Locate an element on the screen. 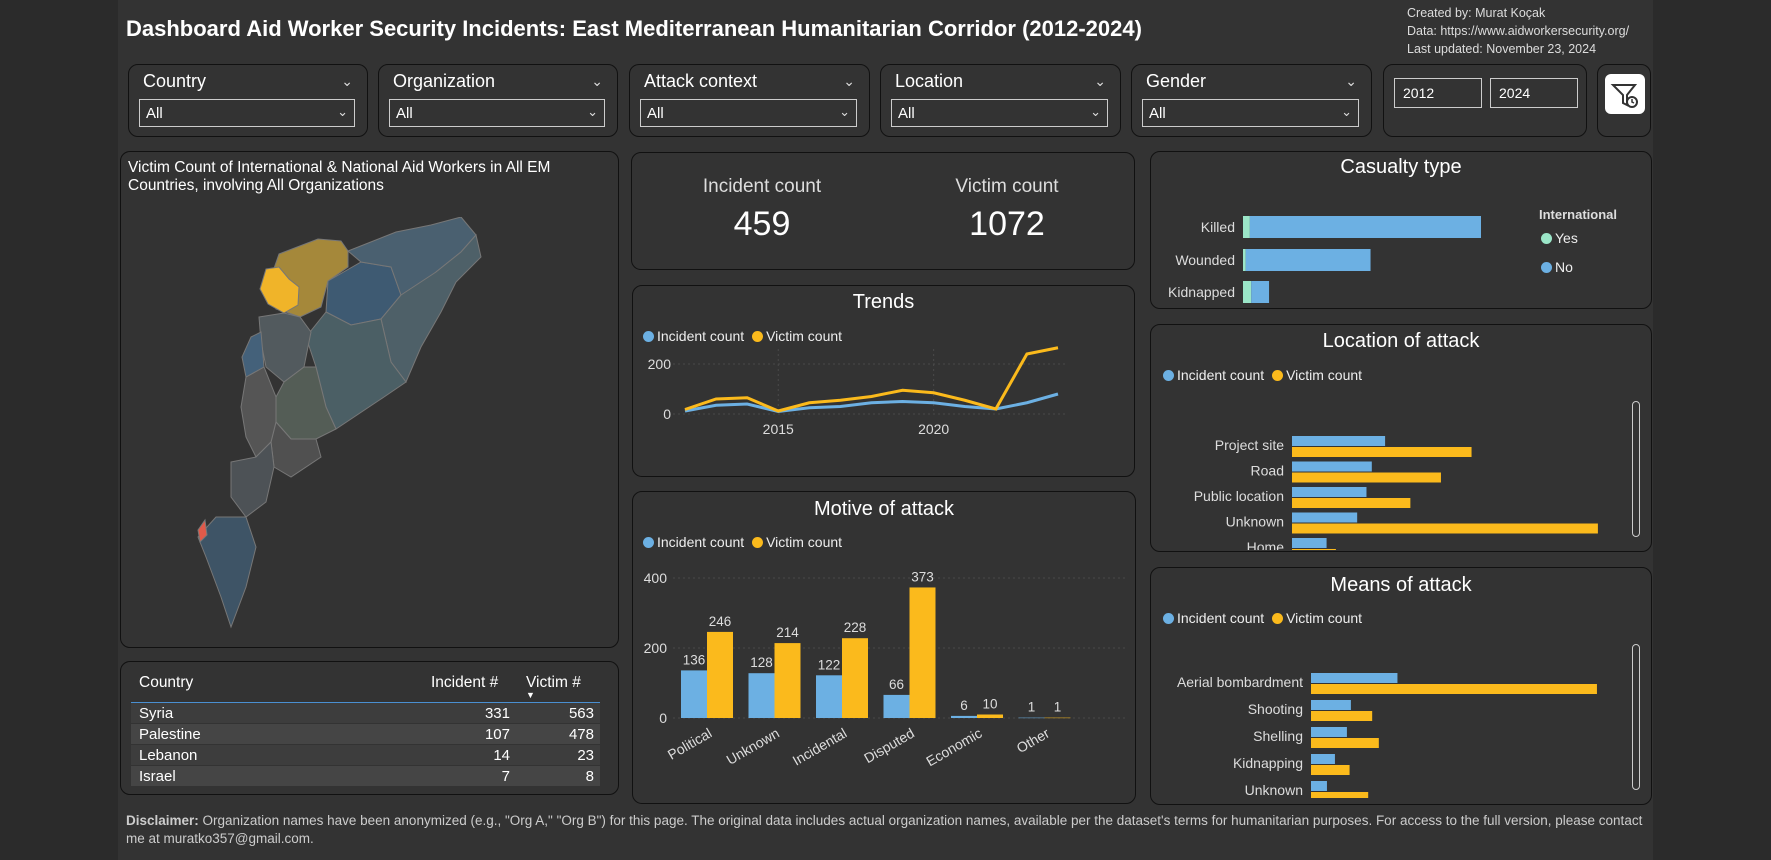 The image size is (1771, 860). category-label: Unknown is located at coordinates (1274, 790).